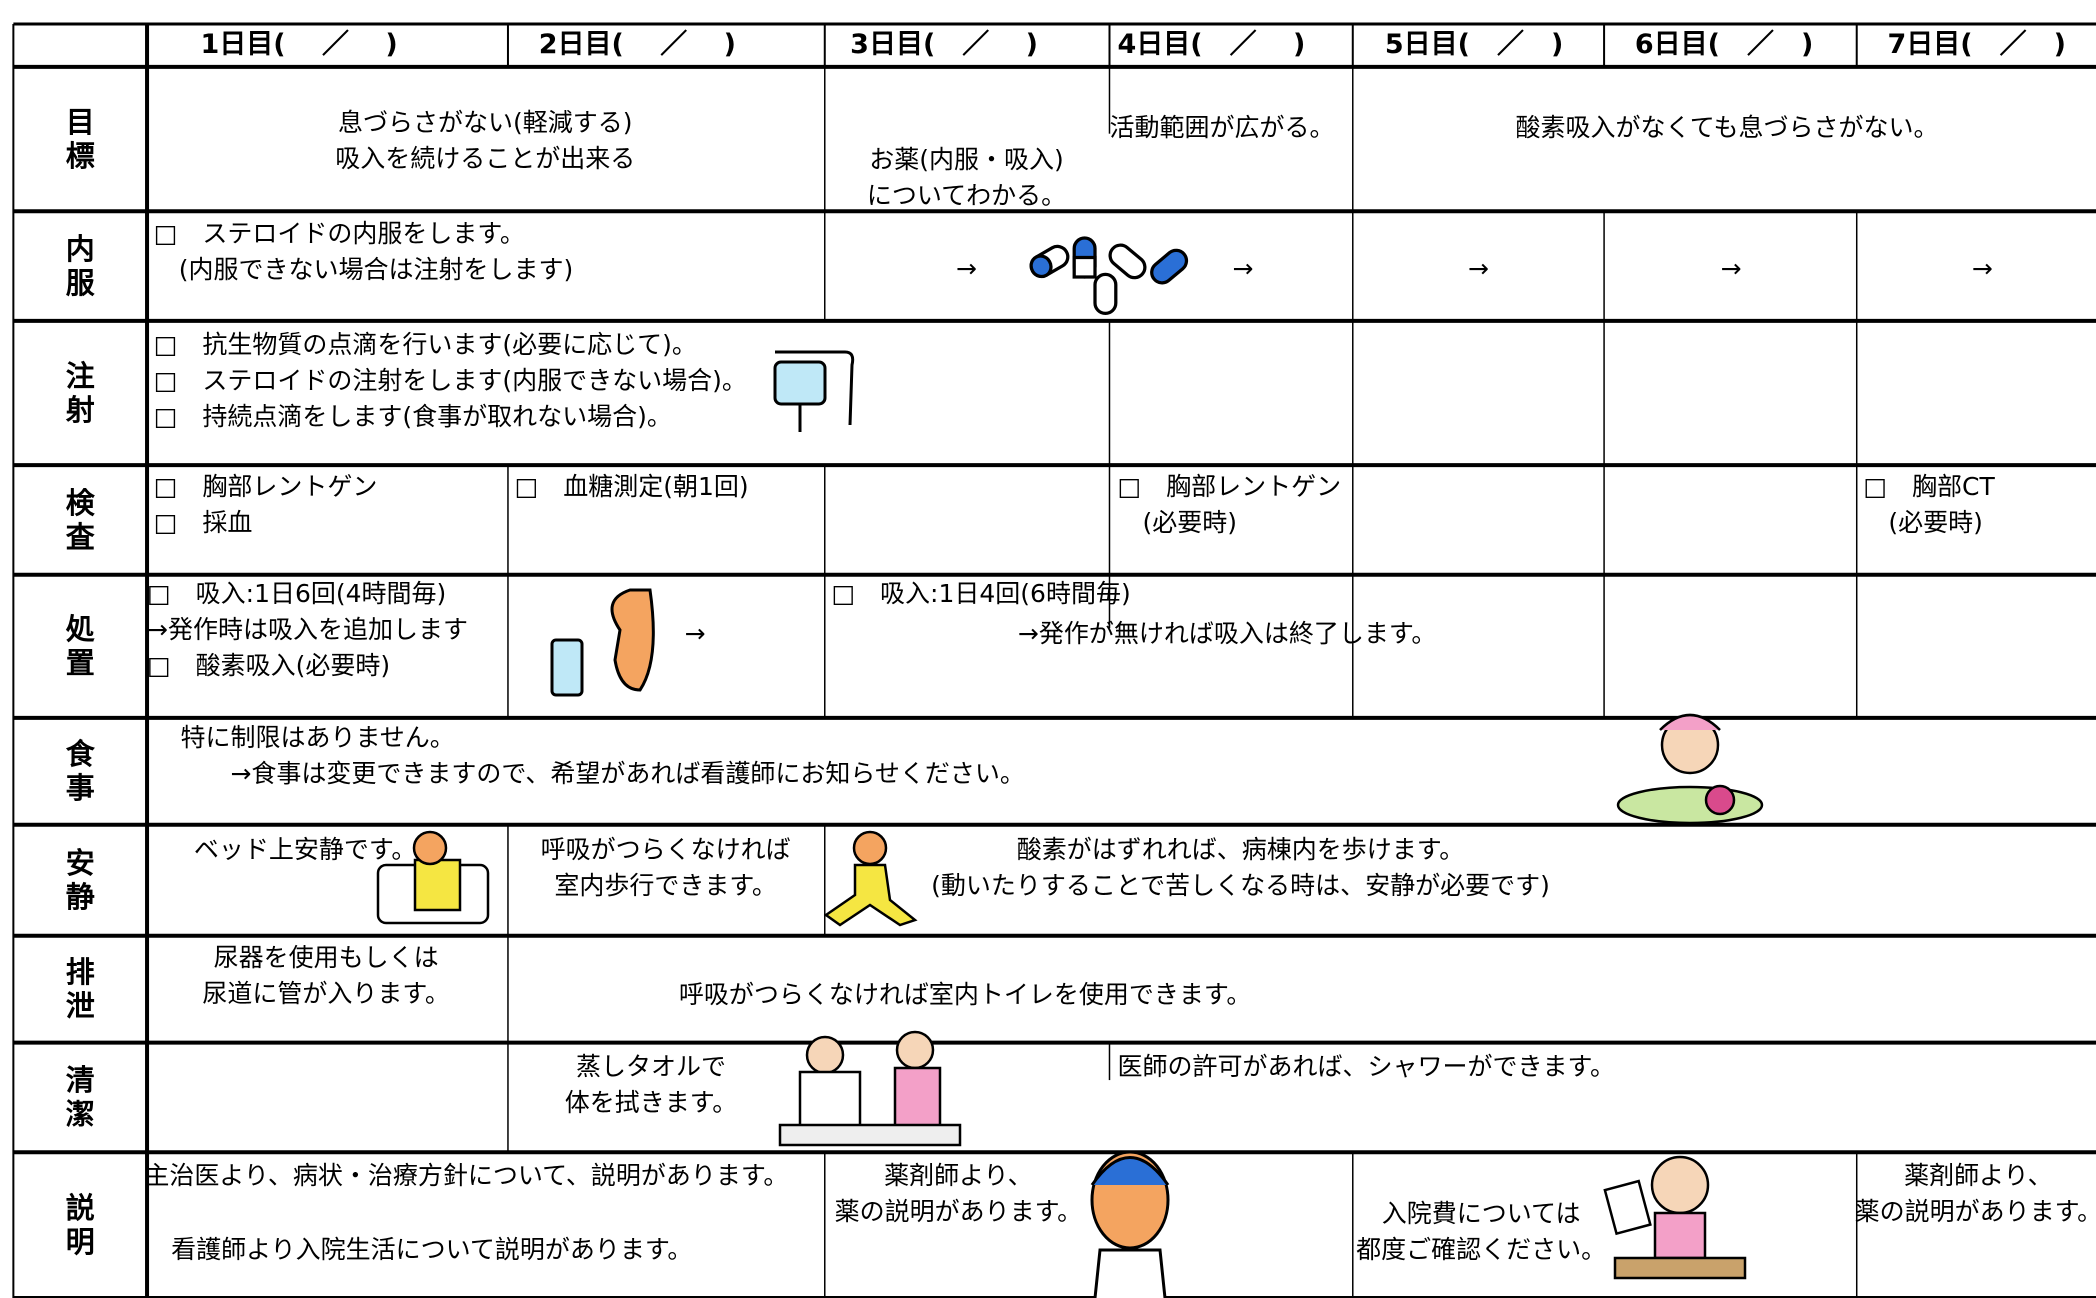 This screenshot has height=1298, width=2096. What do you see at coordinates (665, 868) in the screenshot?
I see `cell-text: 呼吸がつらくなければ 室内歩行できます。` at bounding box center [665, 868].